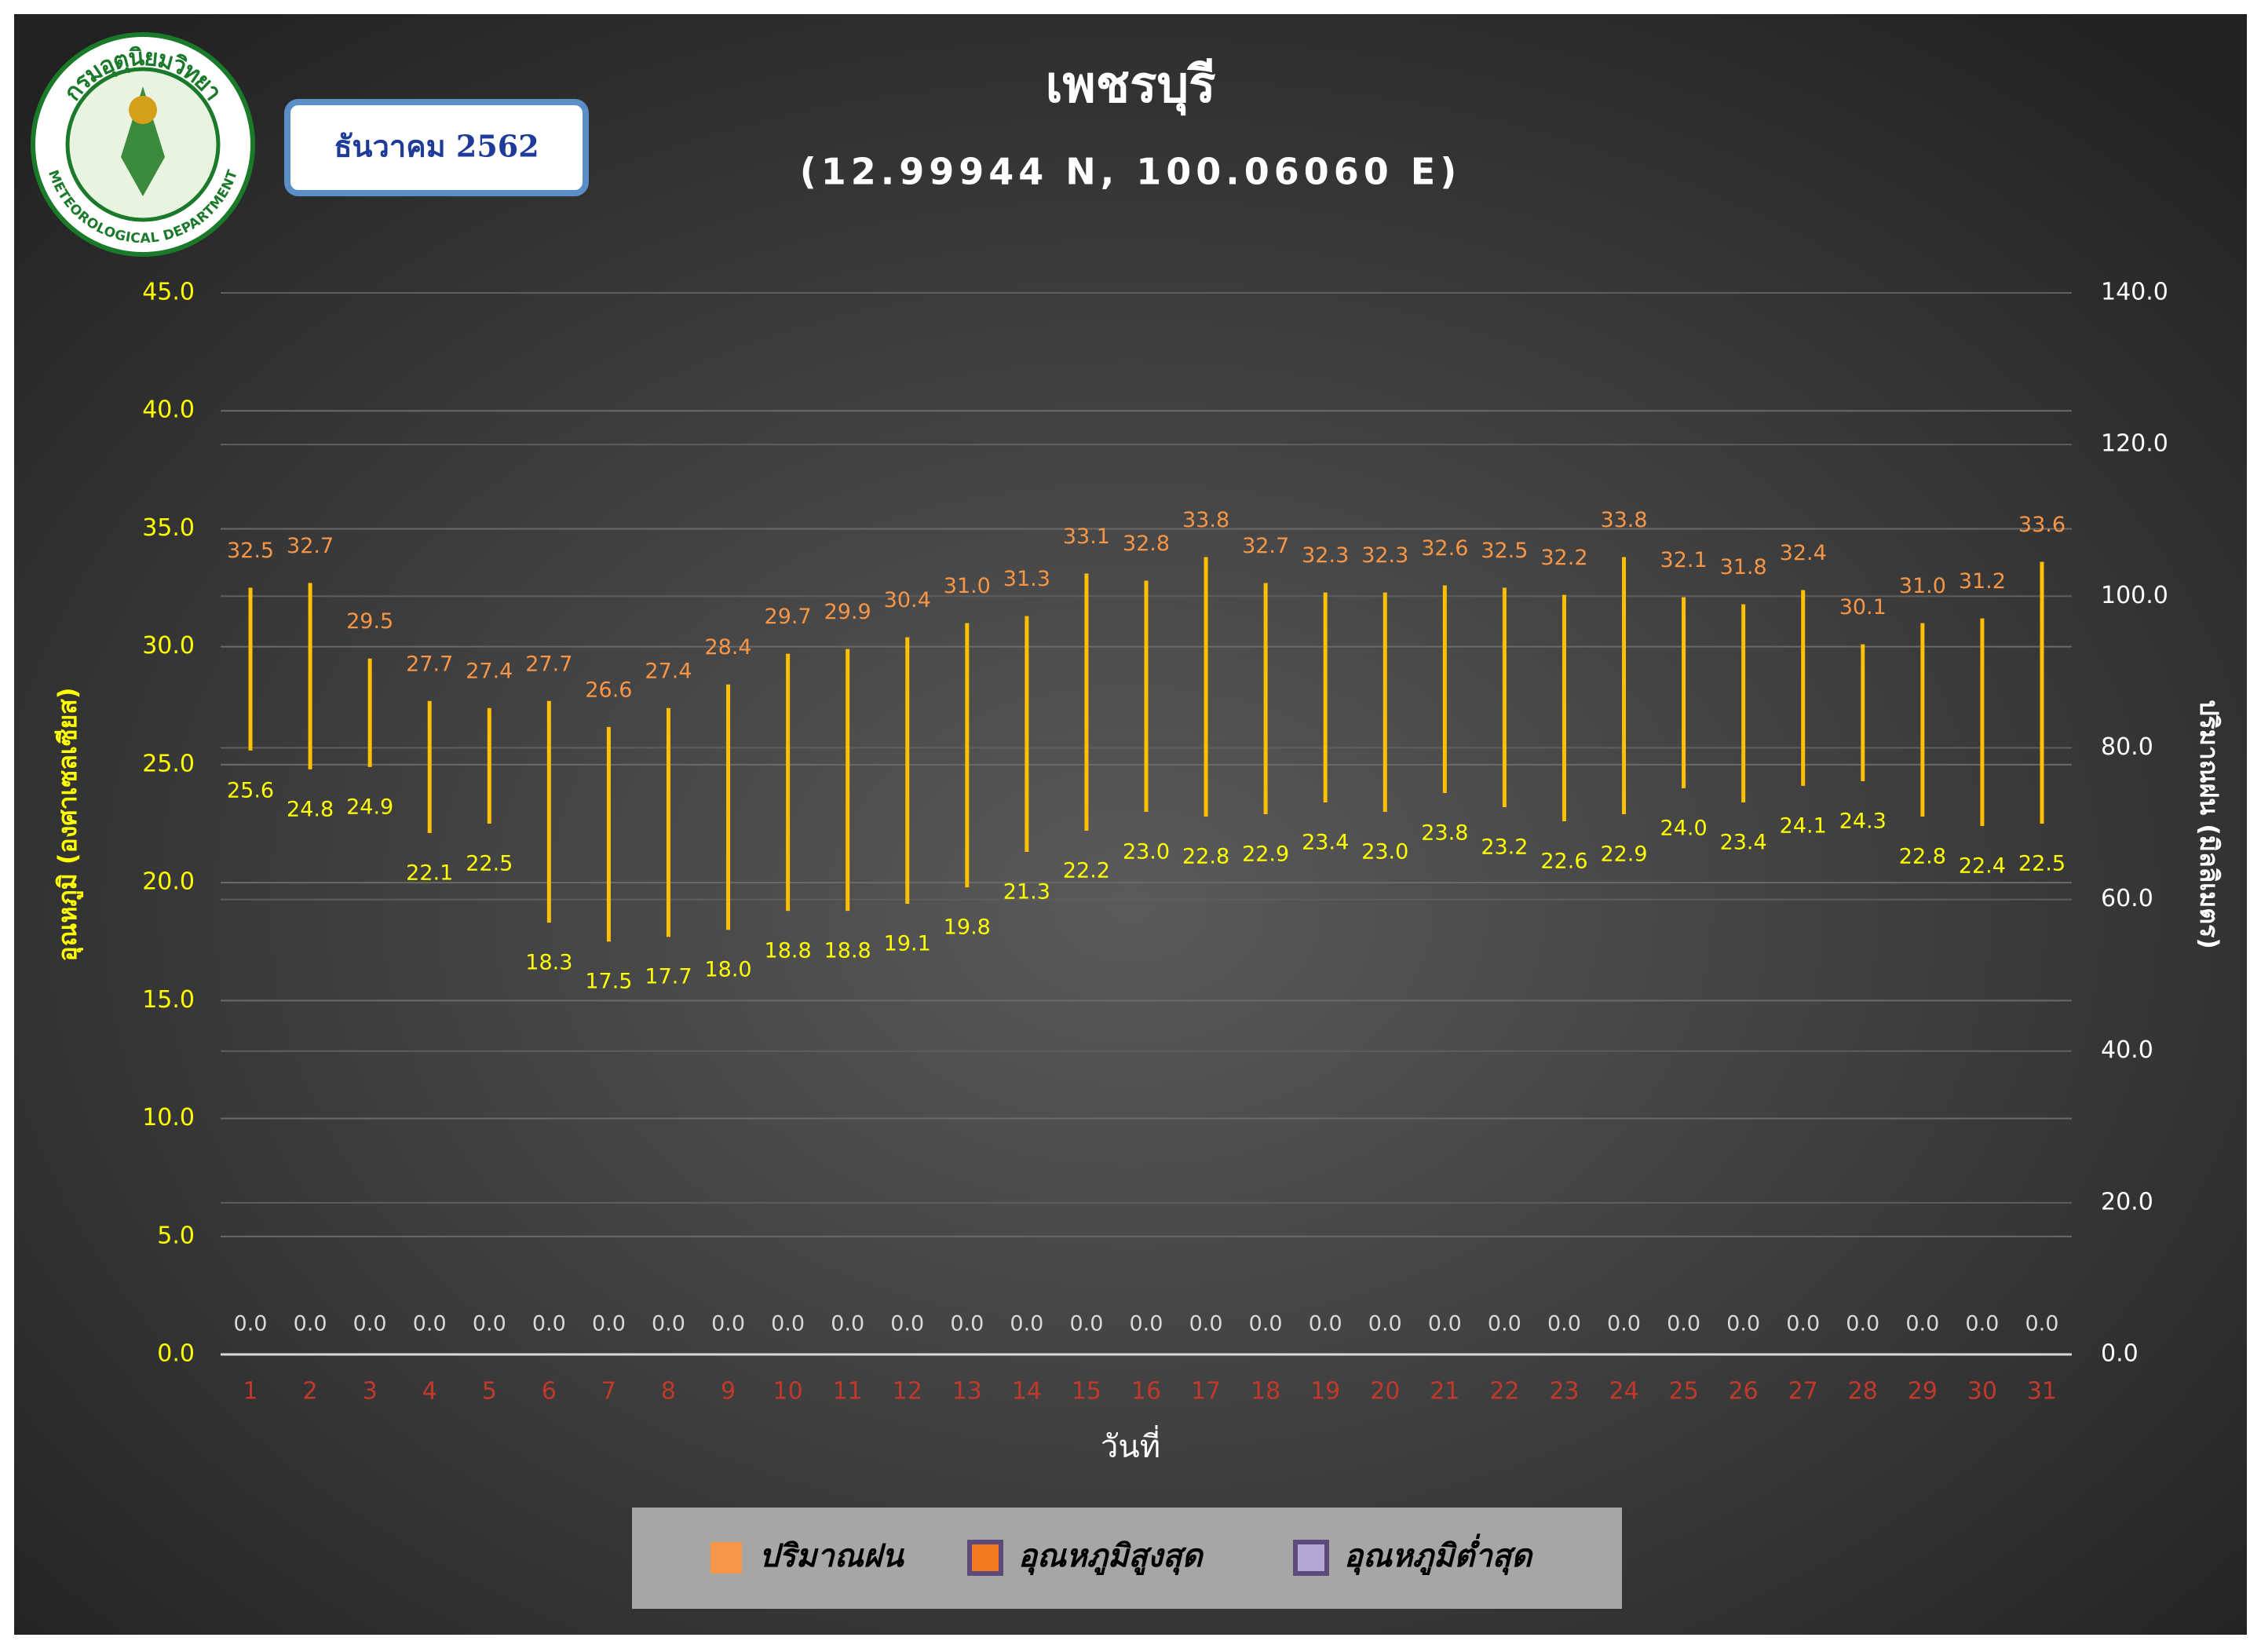  I want to click on x-tick-label: 17, so click(1206, 1391).